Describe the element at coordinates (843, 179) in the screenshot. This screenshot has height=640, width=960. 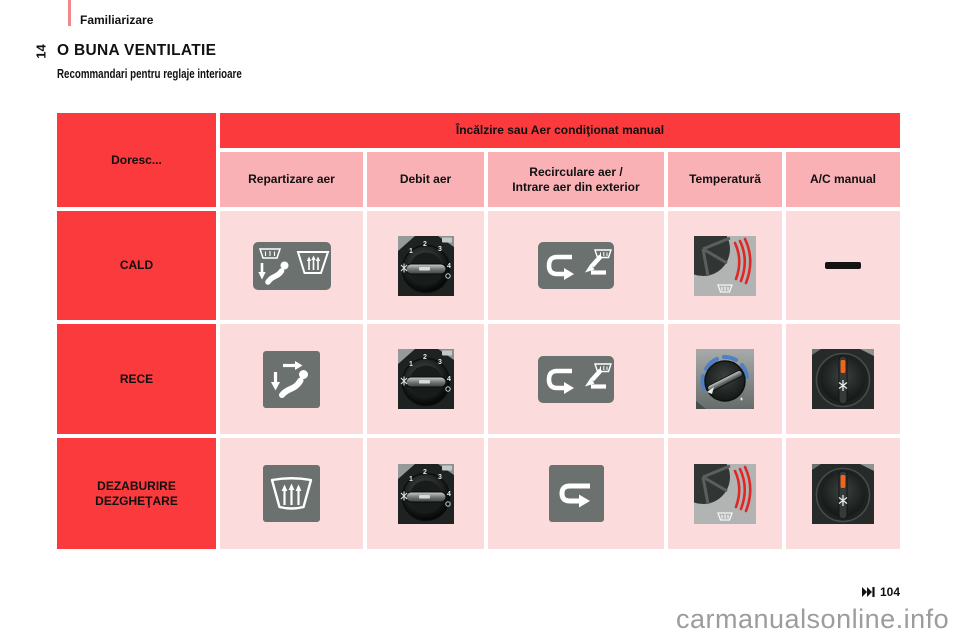
I see `column-header-ac-manual: A/C manual` at that location.